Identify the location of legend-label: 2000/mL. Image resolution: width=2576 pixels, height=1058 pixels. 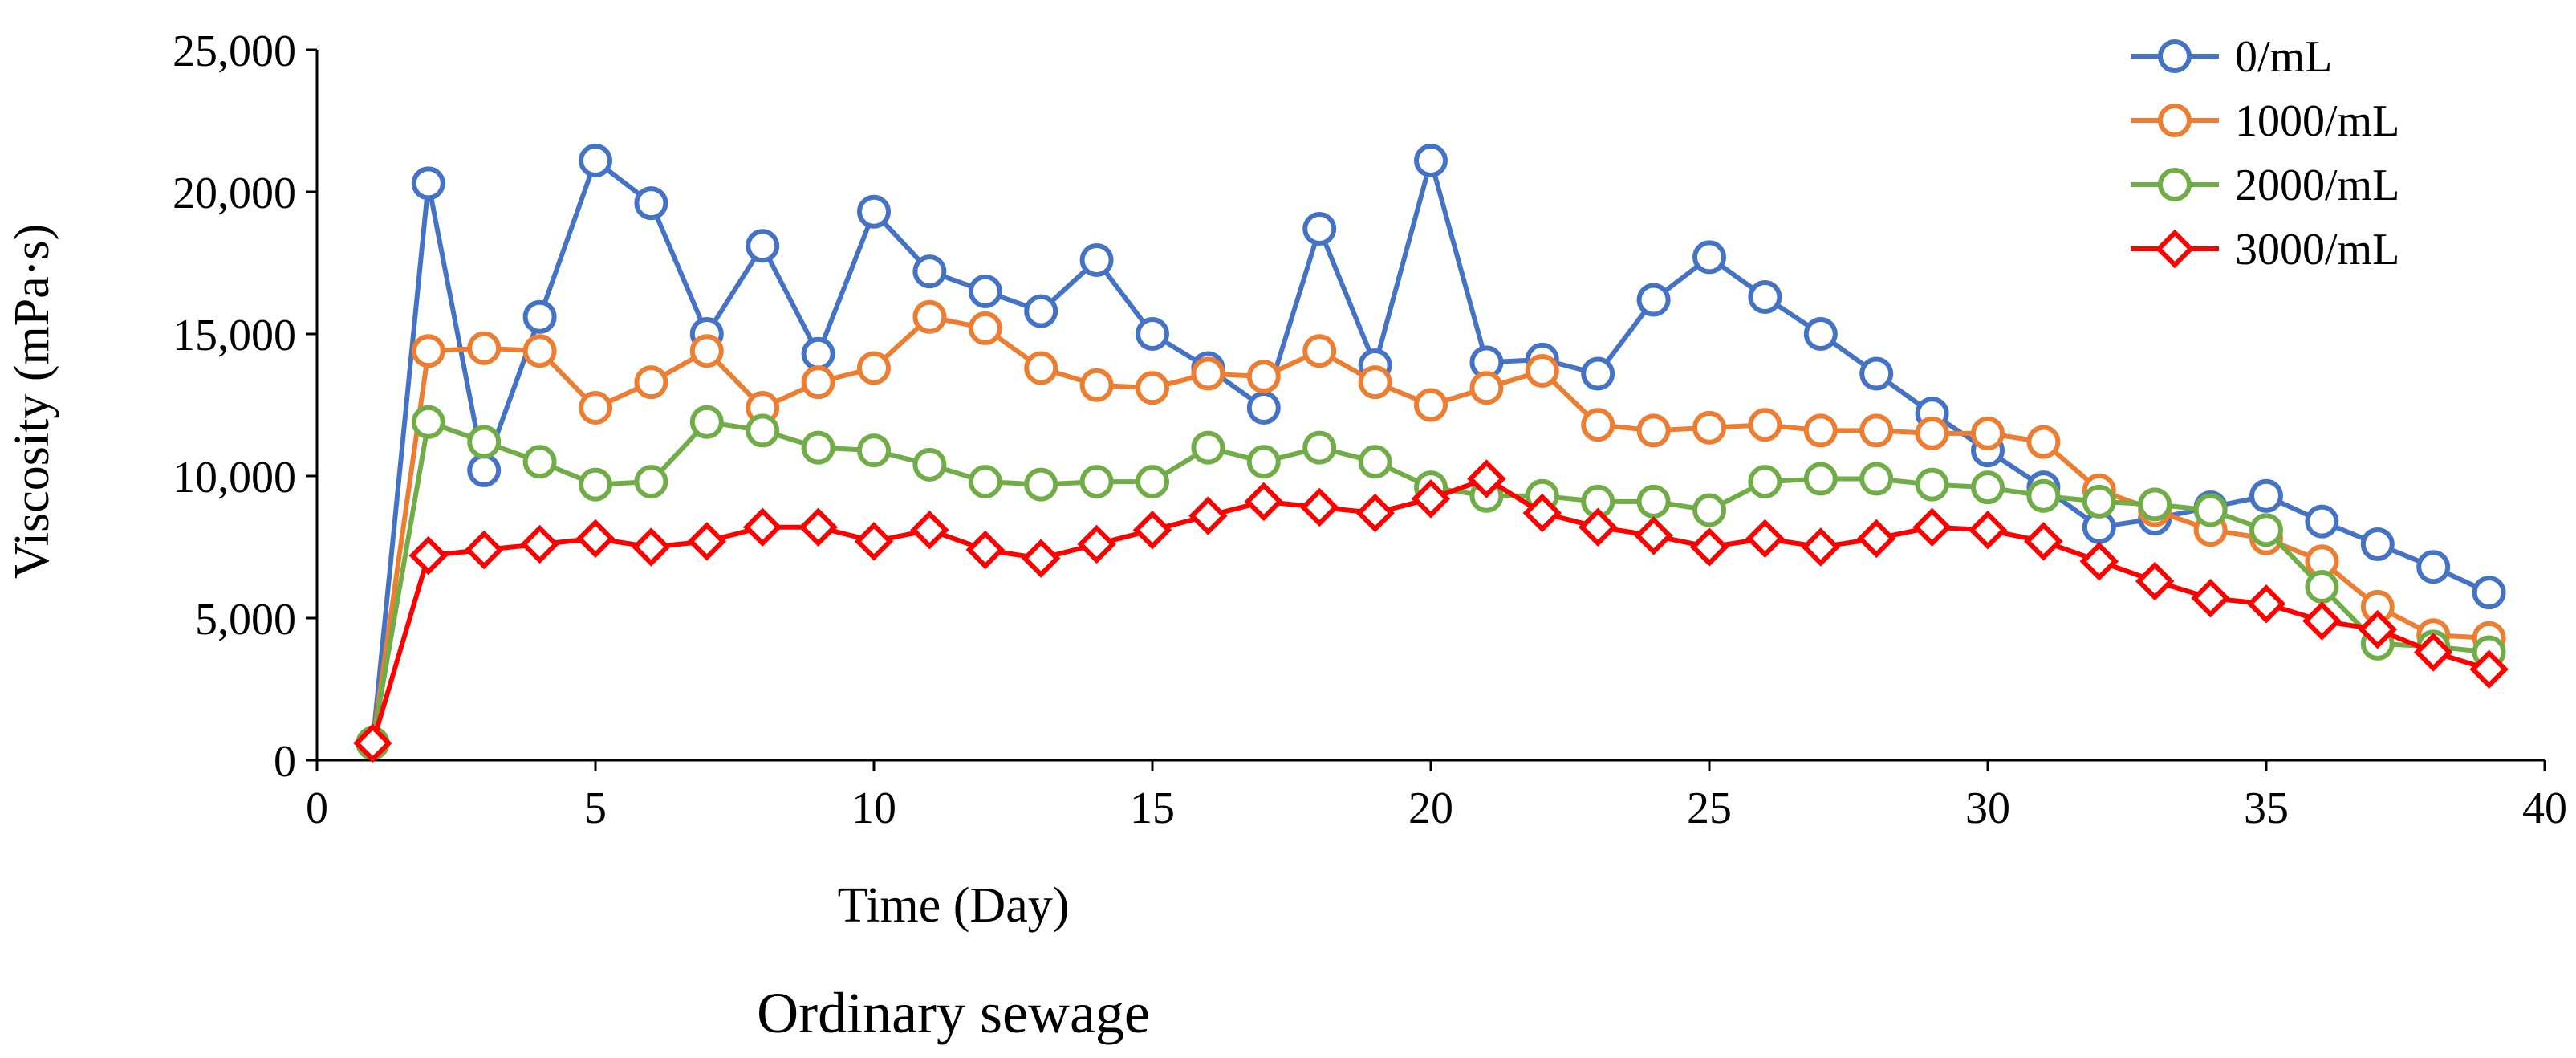
(2317, 185).